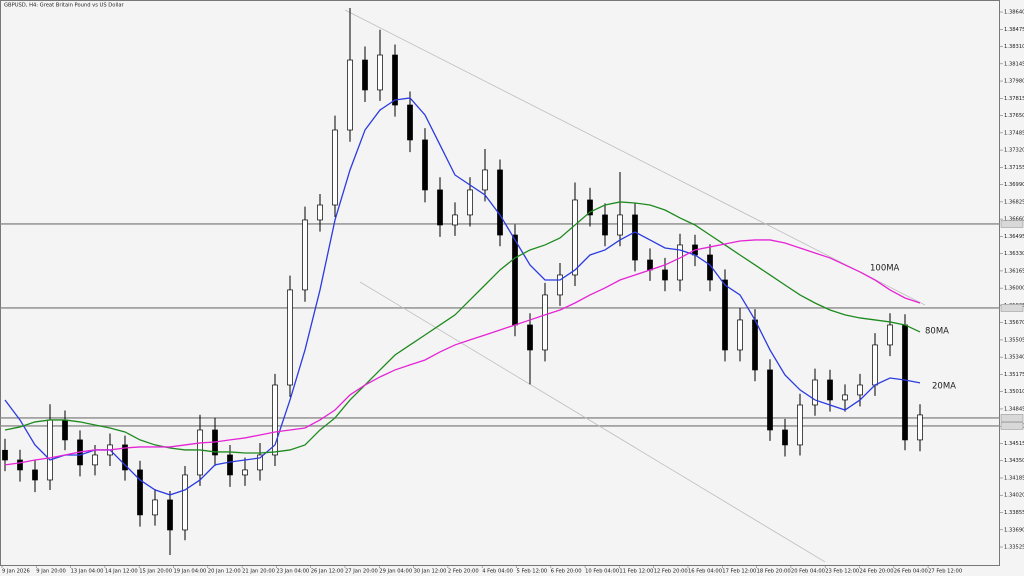  I want to click on x-tick-label: 6 Feb 20:00, so click(566, 572).